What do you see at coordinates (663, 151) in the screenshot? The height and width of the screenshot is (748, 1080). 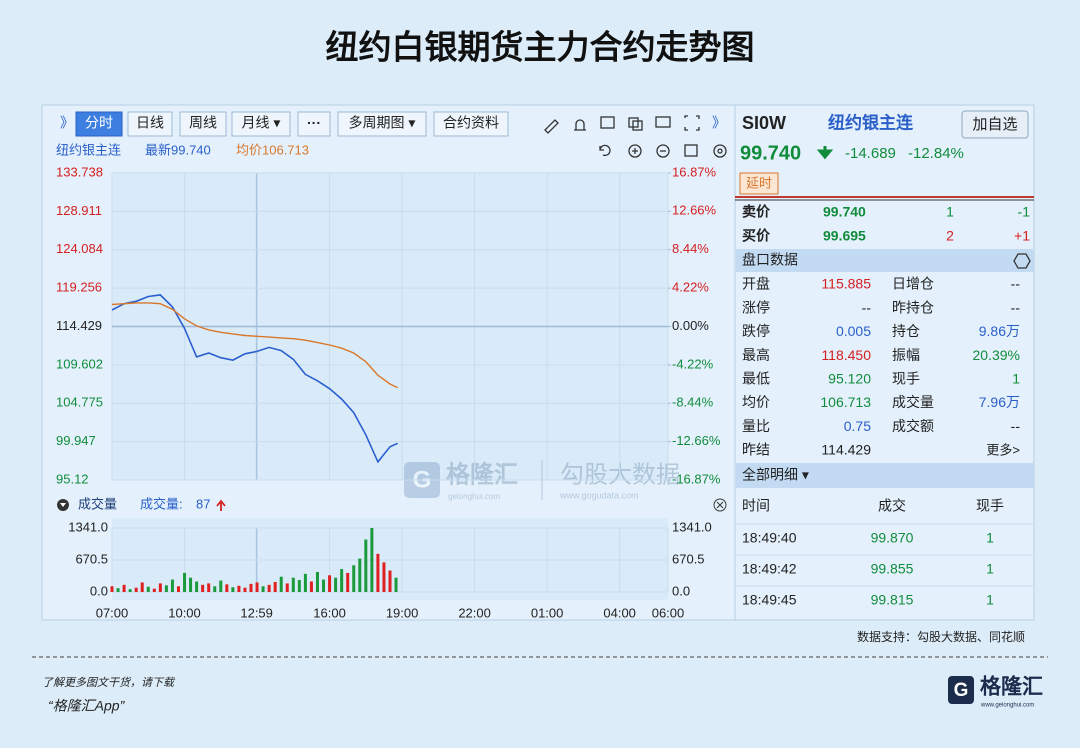 I see `chart-tool-icons` at bounding box center [663, 151].